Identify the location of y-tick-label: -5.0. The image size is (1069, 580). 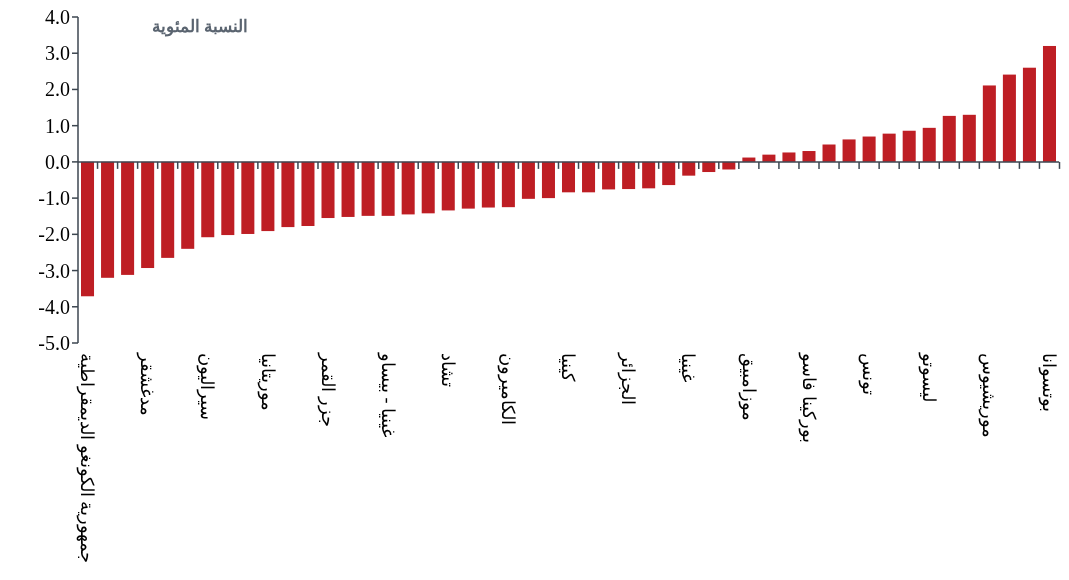
(54, 343).